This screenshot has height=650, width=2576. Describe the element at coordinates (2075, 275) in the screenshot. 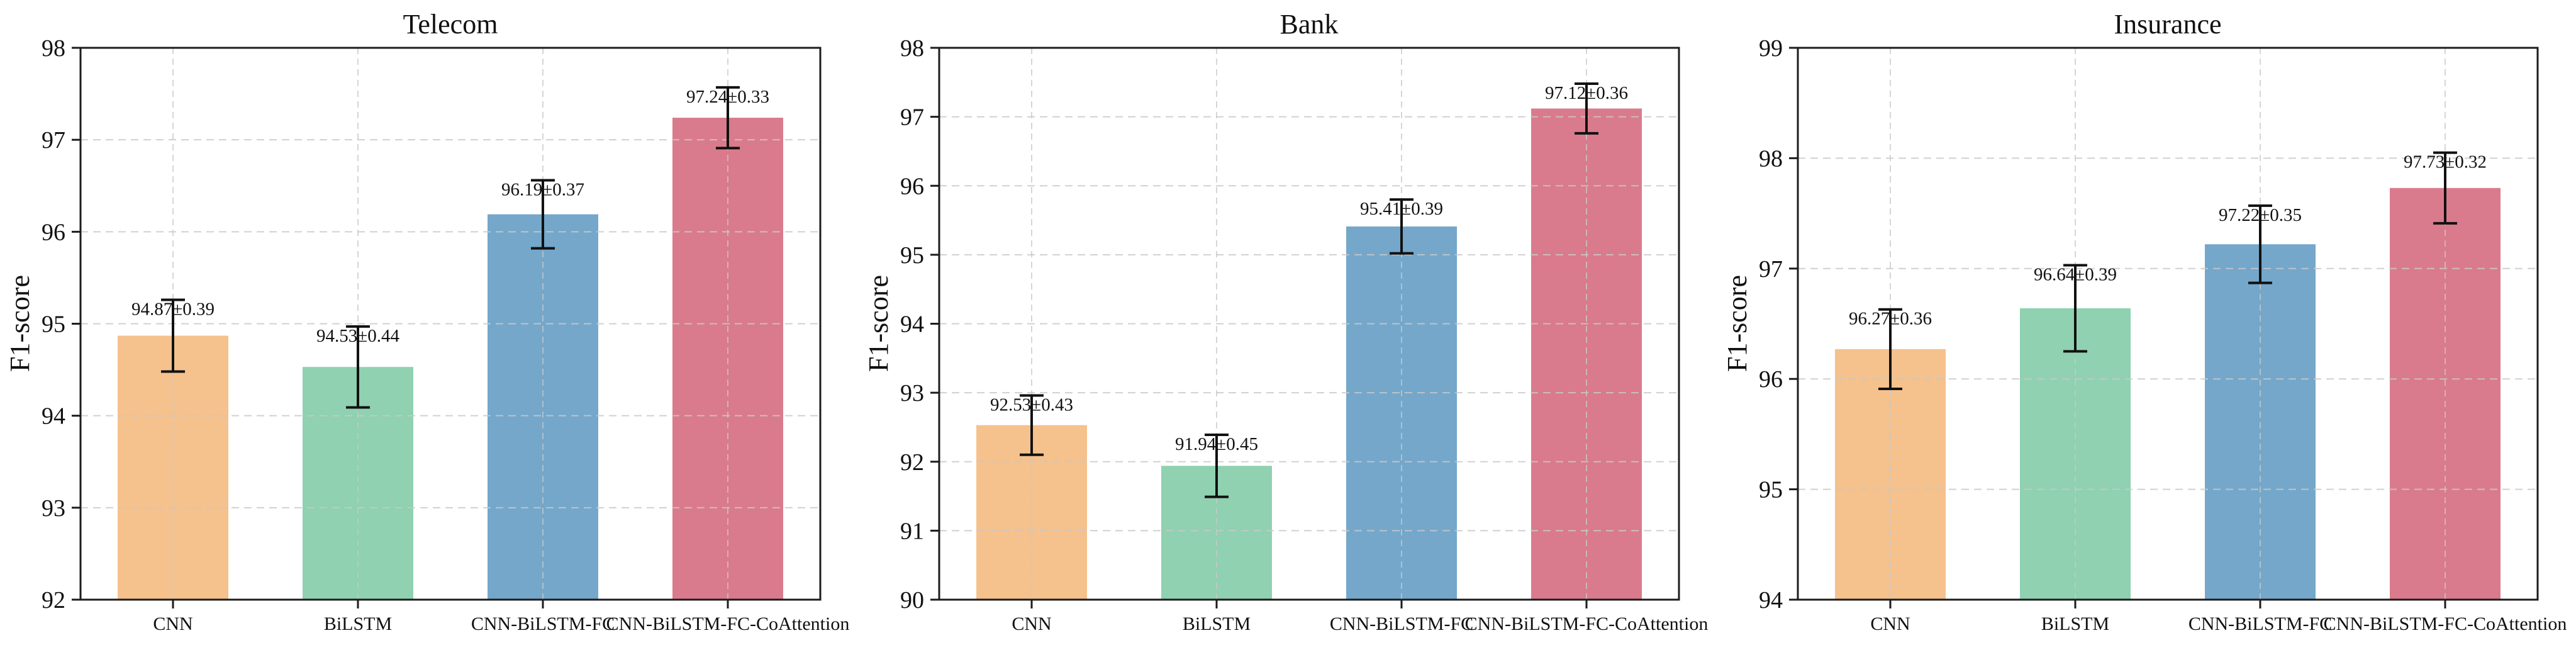

I see `bar-value-label: 96.64±0.39` at that location.